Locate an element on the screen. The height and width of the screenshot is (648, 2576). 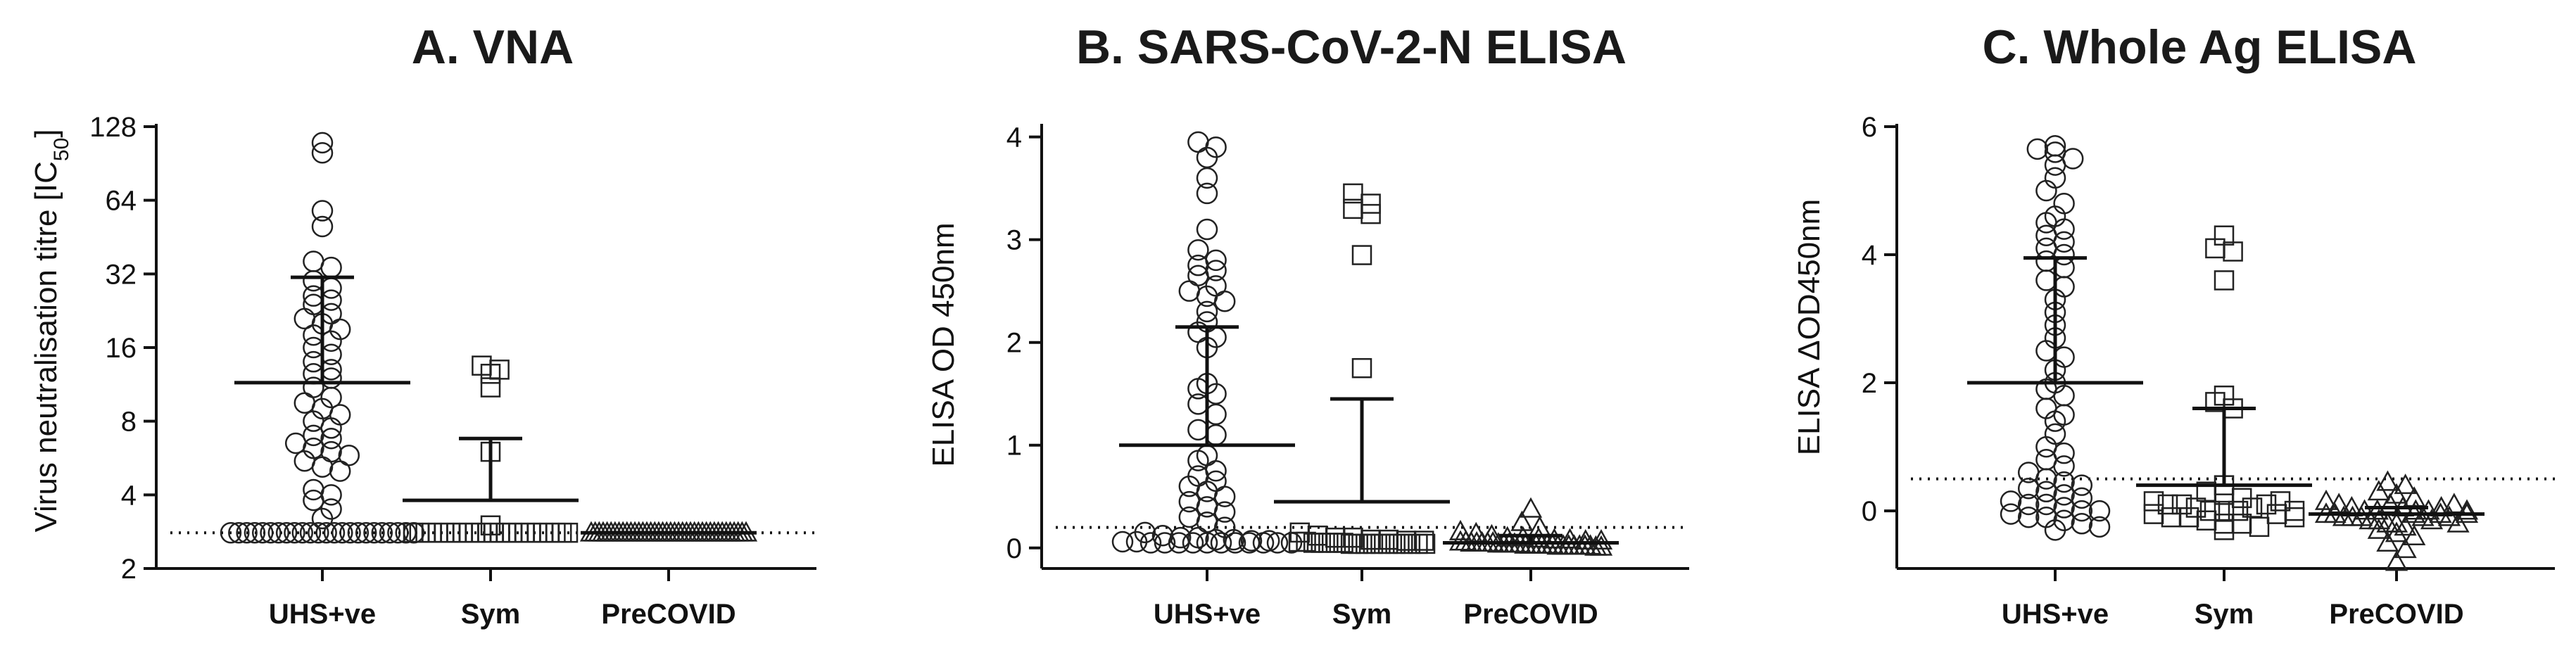
y-axis-label-vna: Virus neutralisation titre [IC50] is located at coordinates (51, 330).